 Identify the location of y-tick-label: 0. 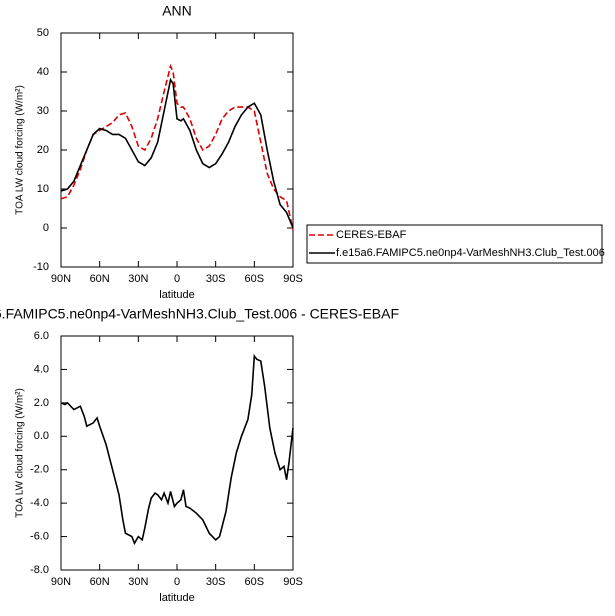
(46, 228).